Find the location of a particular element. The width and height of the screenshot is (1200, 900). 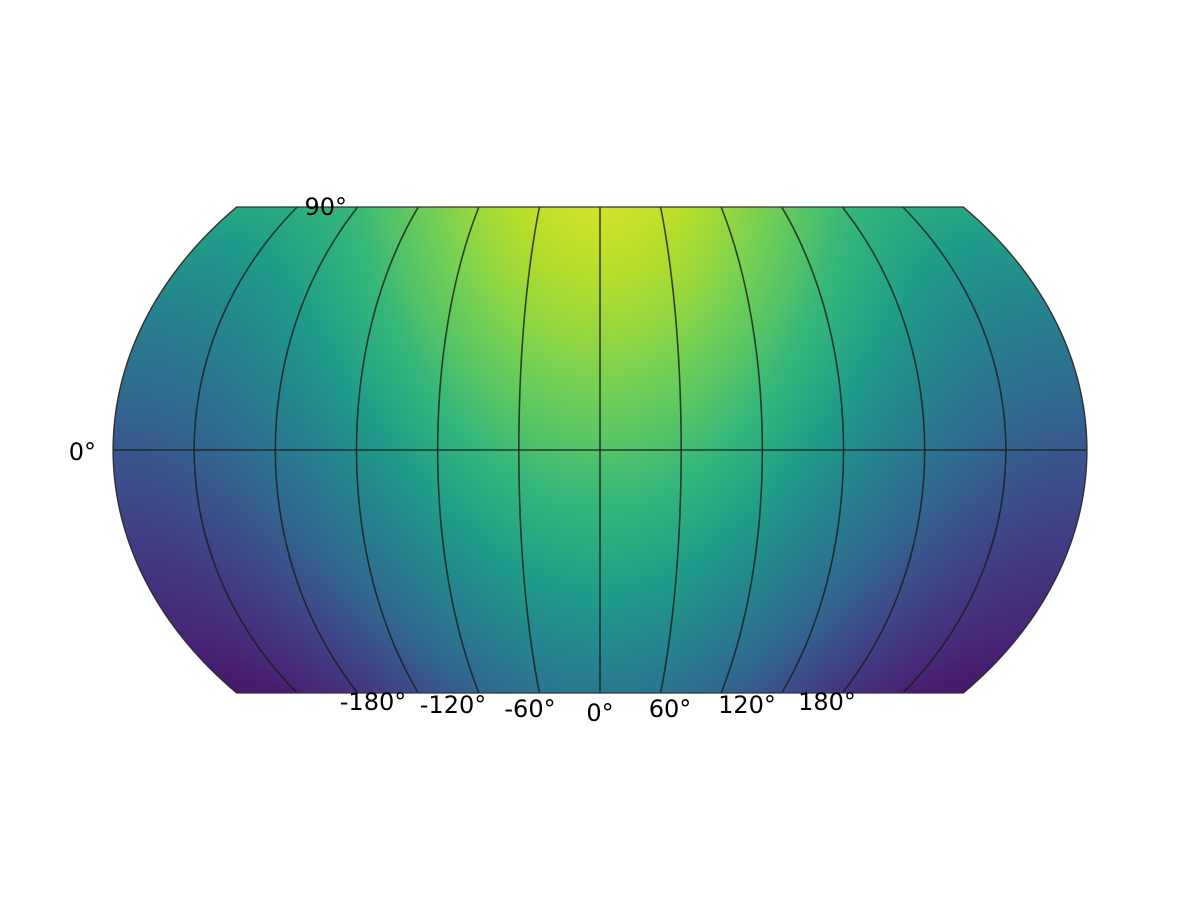

meridian-label--60: -60° is located at coordinates (529, 709).